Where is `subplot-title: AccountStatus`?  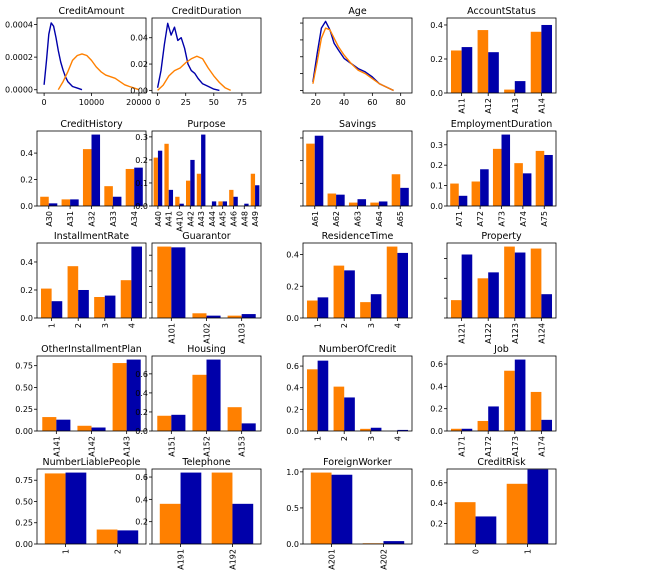
subplot-title: AccountStatus is located at coordinates (501, 11).